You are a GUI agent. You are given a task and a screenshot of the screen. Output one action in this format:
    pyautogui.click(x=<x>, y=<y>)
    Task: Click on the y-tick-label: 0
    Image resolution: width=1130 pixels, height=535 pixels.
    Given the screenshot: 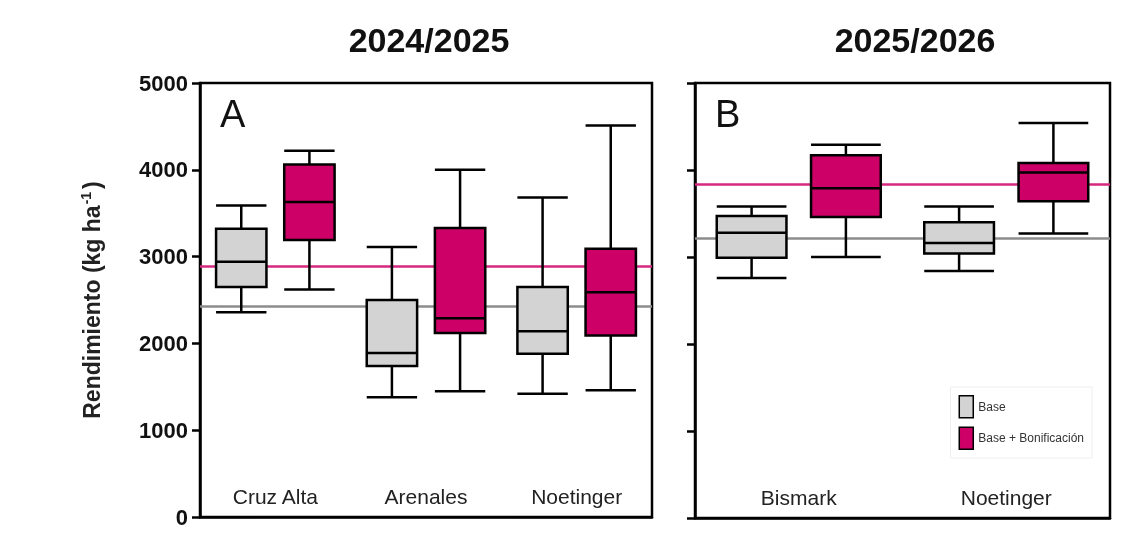 What is the action you would take?
    pyautogui.click(x=181, y=517)
    